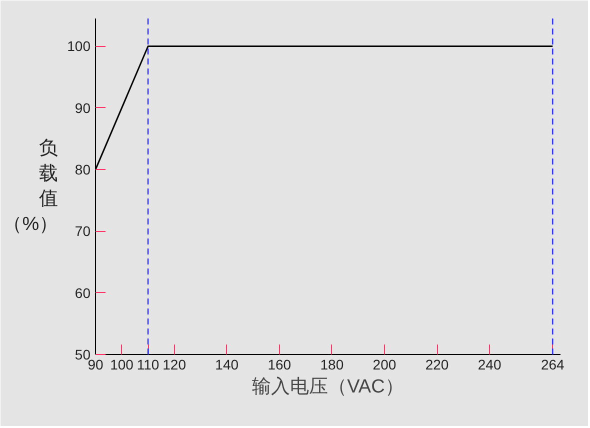 The height and width of the screenshot is (428, 590). Describe the element at coordinates (82, 292) in the screenshot. I see `y-tick-label: 60` at that location.